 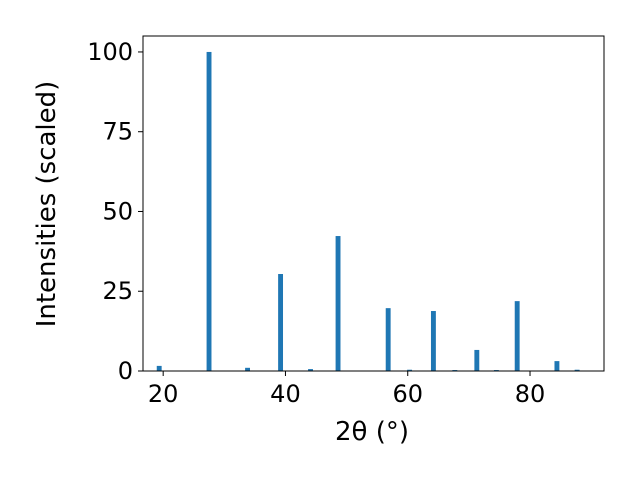 I want to click on y-tick-label: 25, so click(x=117, y=291).